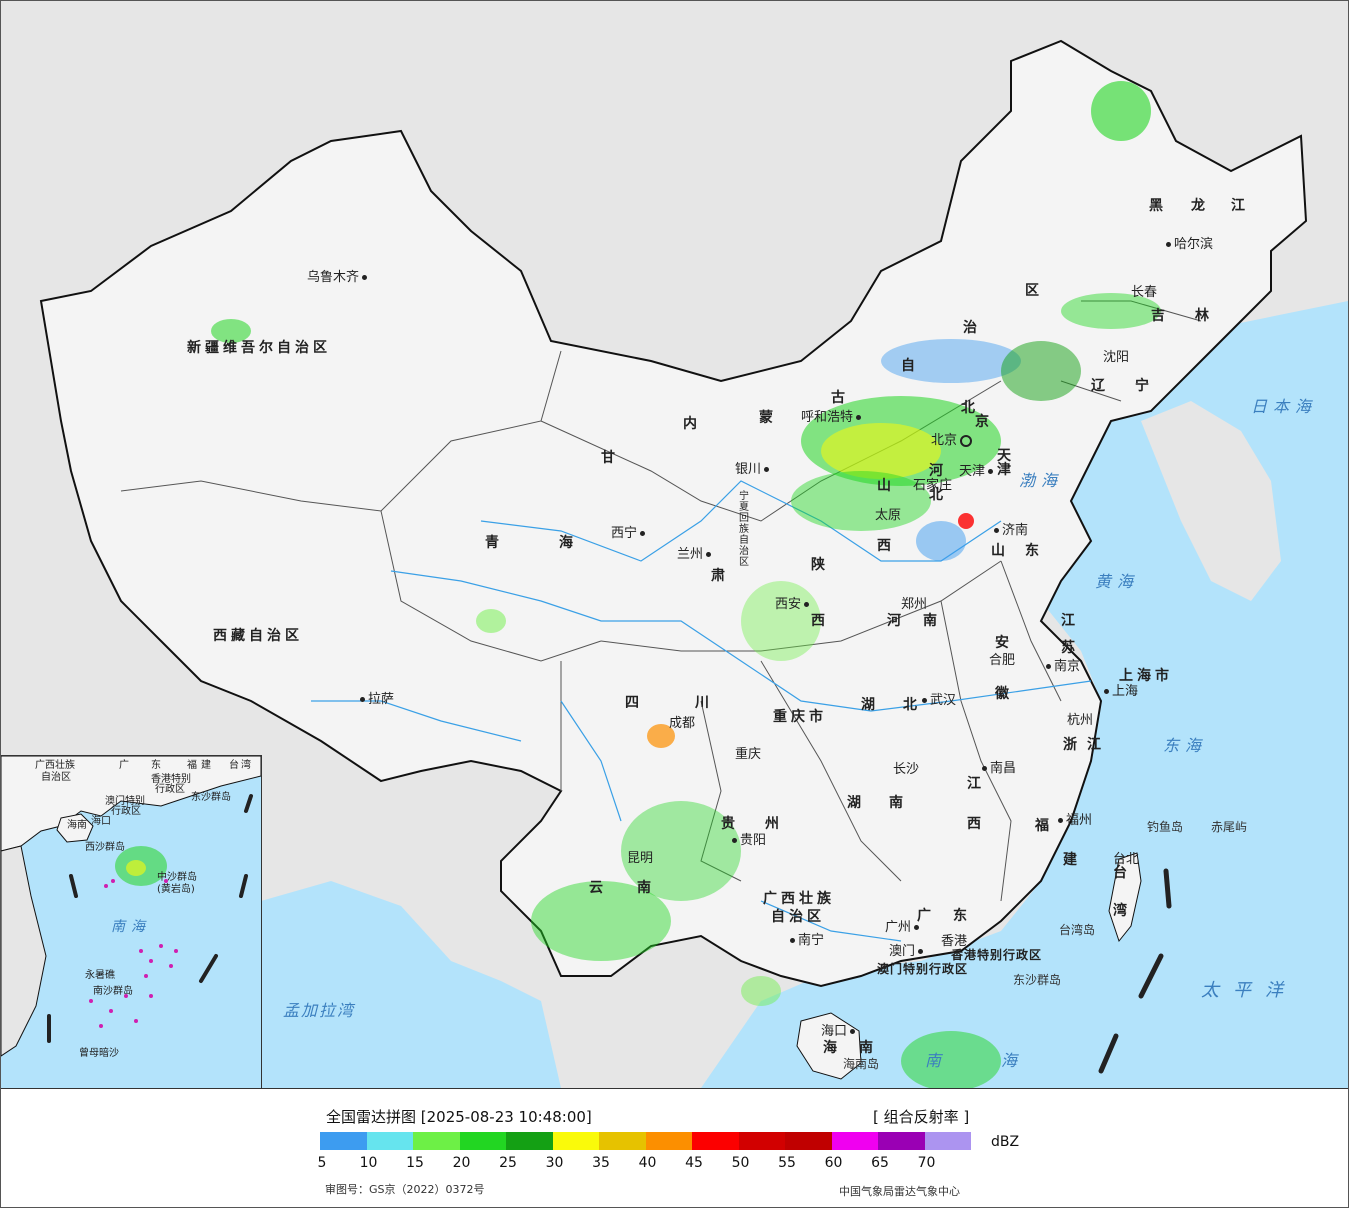  Describe the element at coordinates (903, 928) in the screenshot. I see `city-guangzhou: 广州` at that location.